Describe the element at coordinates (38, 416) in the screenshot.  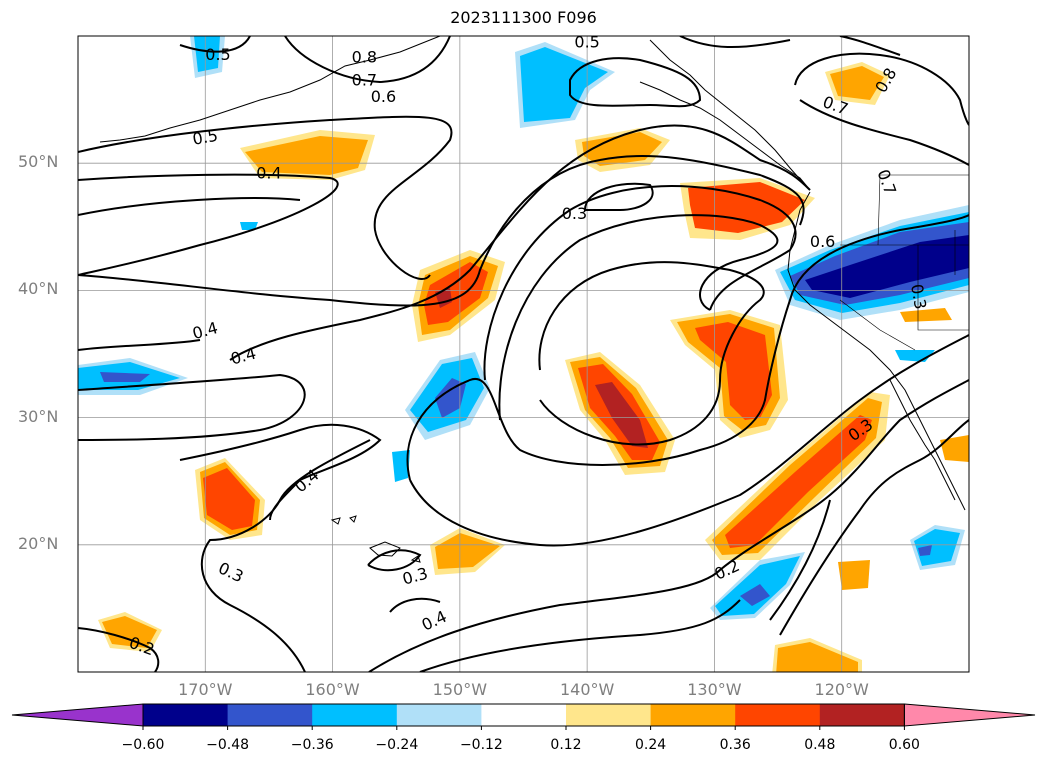
I see `latitude-label: 30°N` at that location.